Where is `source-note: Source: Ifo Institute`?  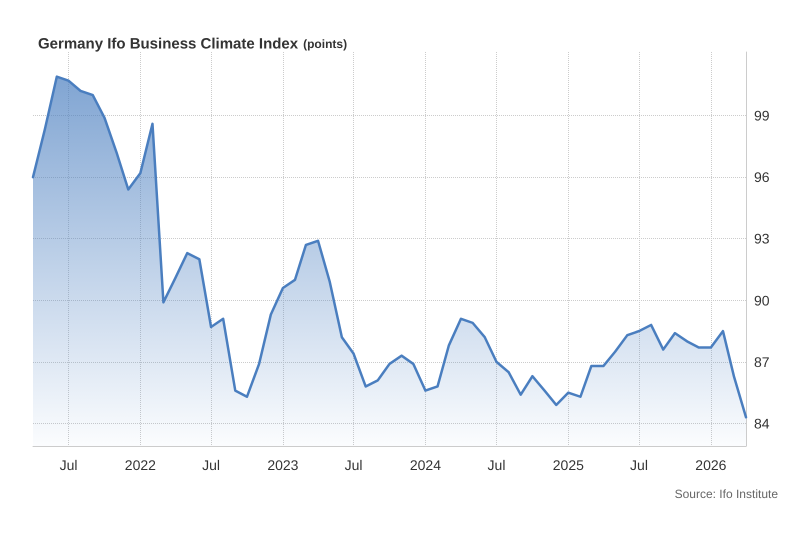 source-note: Source: Ifo Institute is located at coordinates (726, 494).